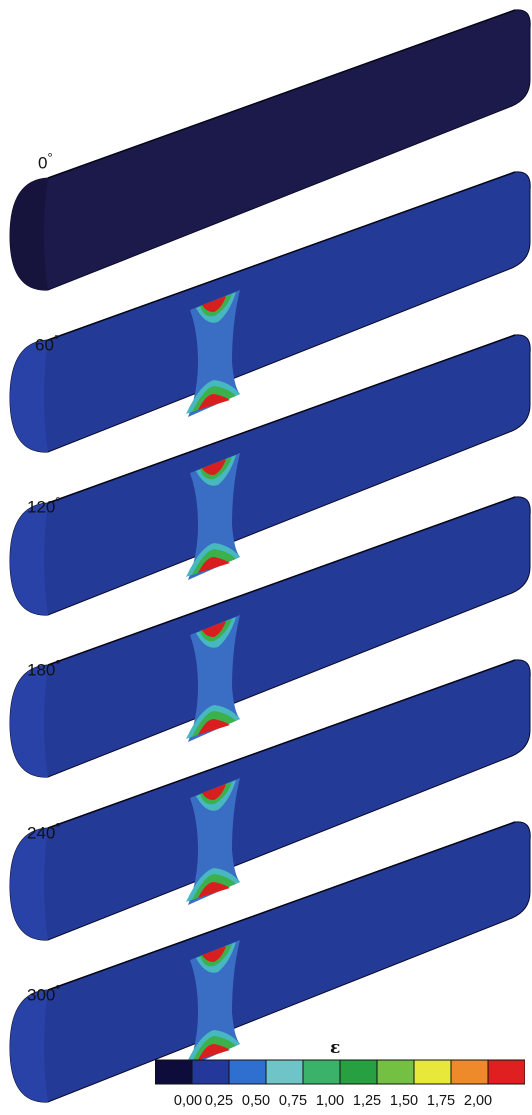  I want to click on angle-label-0: 0°, so click(45, 162).